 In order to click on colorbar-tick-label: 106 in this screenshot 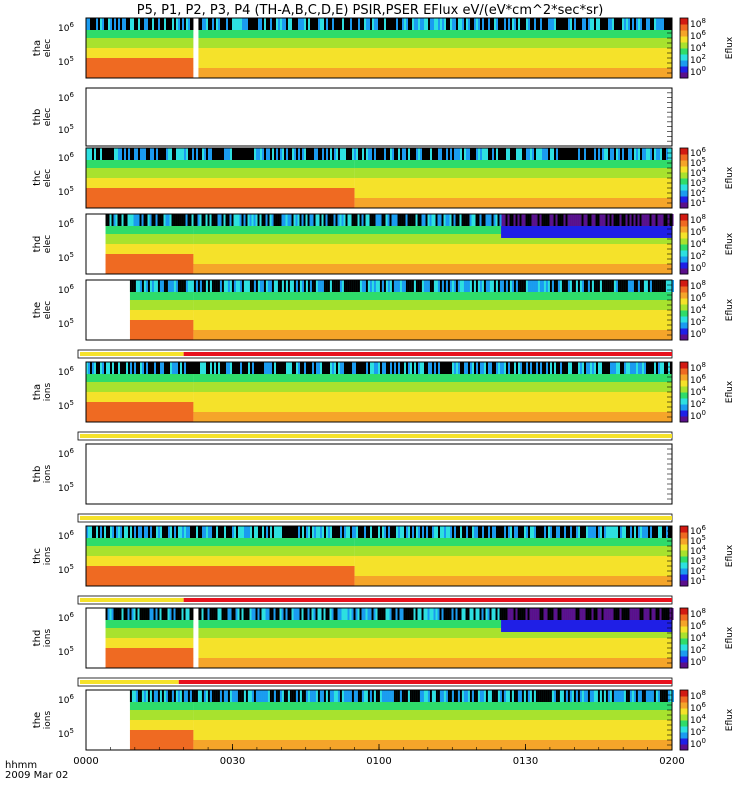, I will do `click(698, 379)`.